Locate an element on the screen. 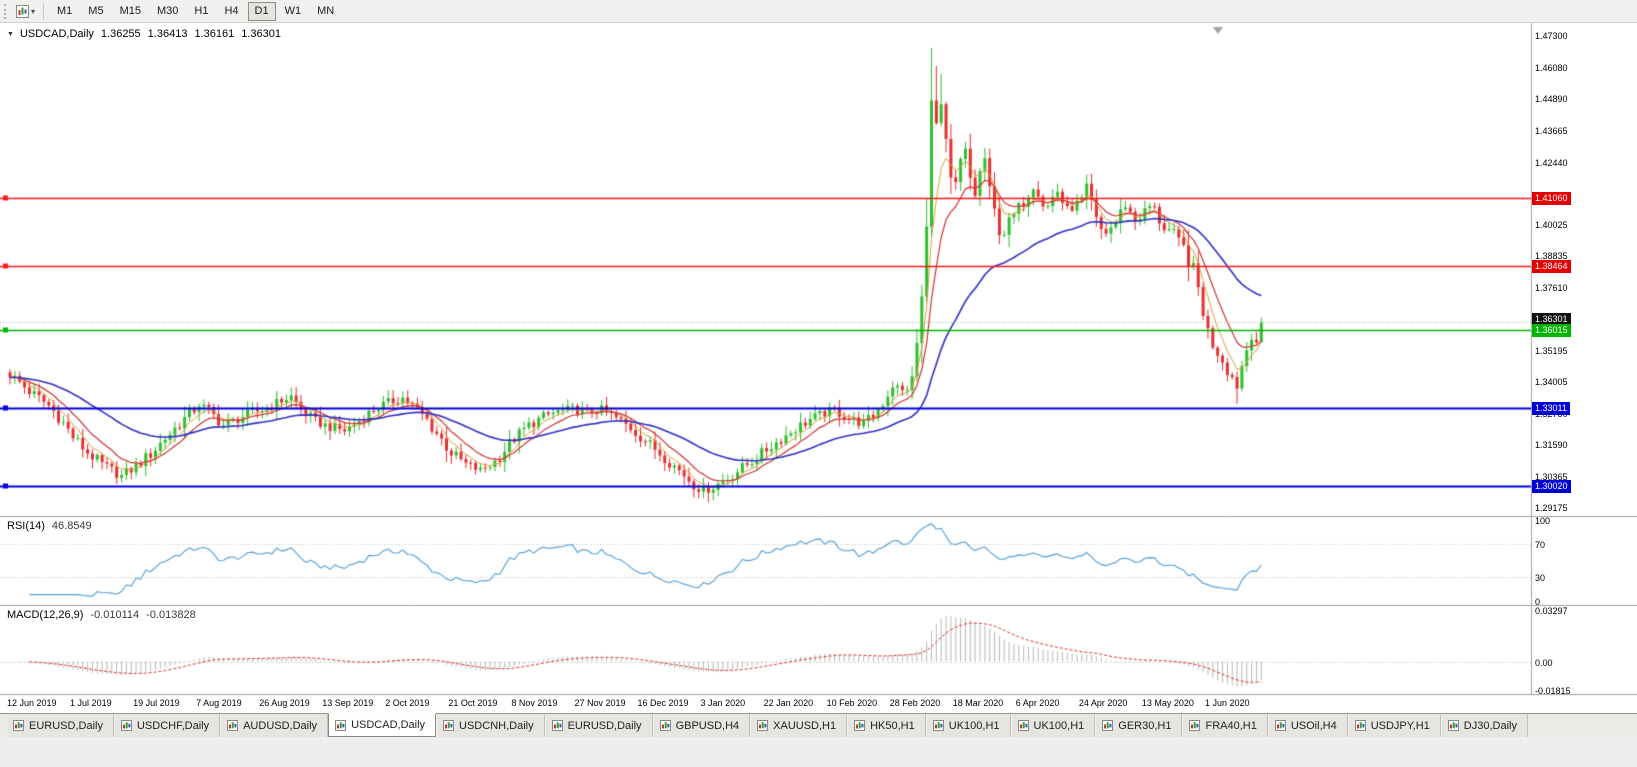  price-axis-label: 1.31590 is located at coordinates (1551, 445).